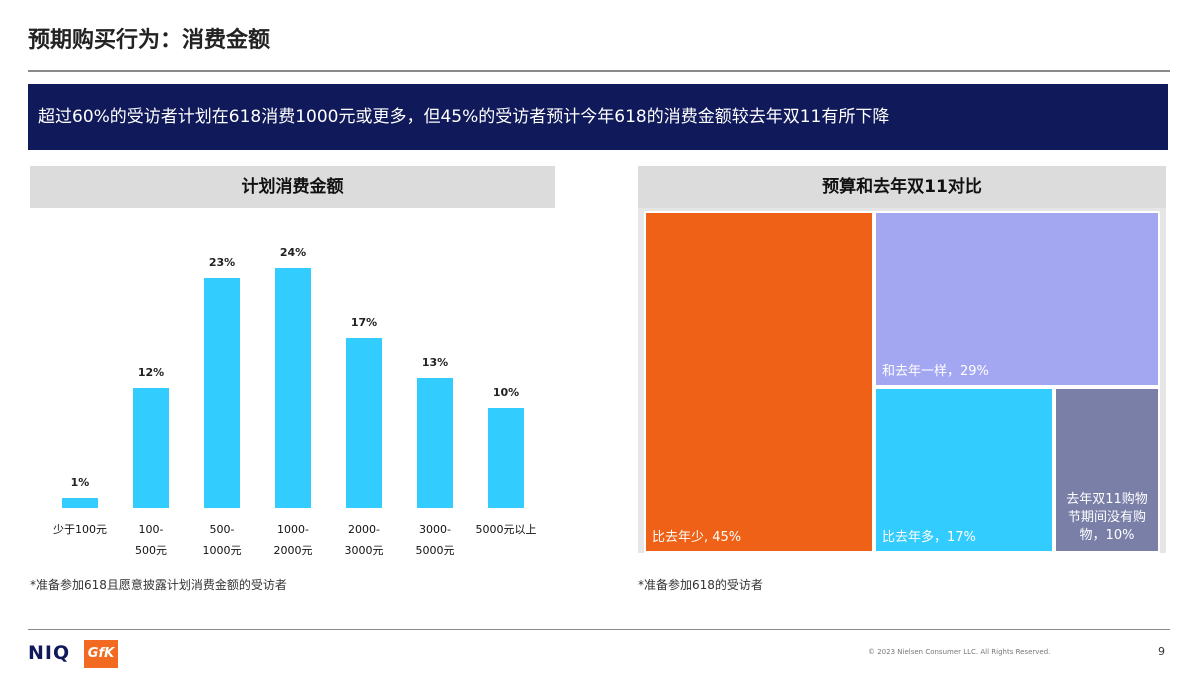 The image size is (1200, 675). I want to click on bar-value-label: 10%, so click(506, 392).